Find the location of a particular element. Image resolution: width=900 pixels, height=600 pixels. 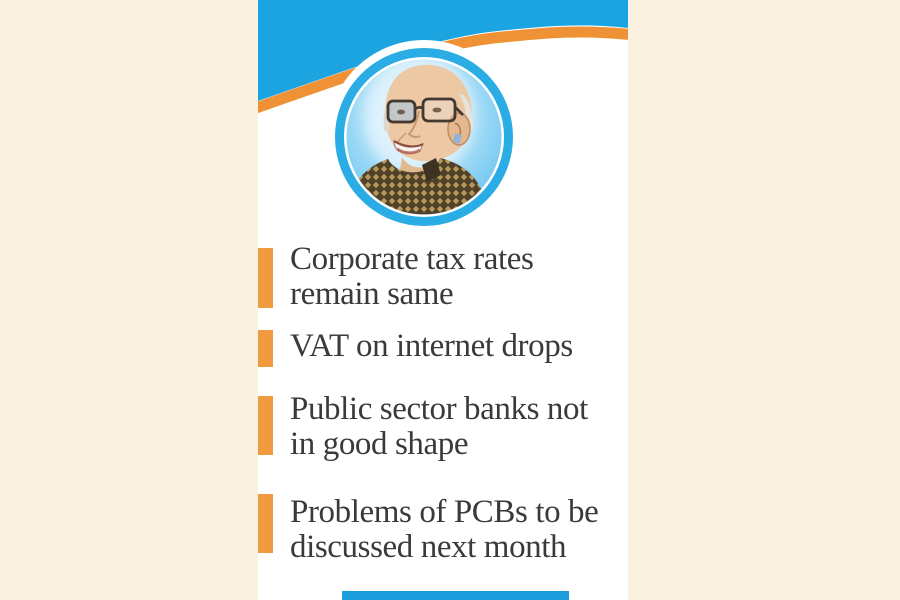

portrait-image is located at coordinates (424, 137).